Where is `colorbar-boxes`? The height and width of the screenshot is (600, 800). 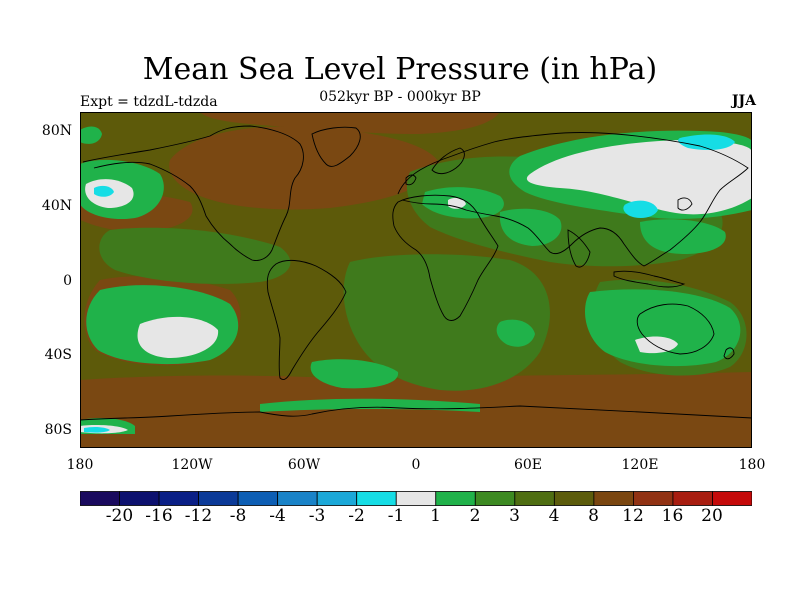 colorbar-boxes is located at coordinates (416, 498).